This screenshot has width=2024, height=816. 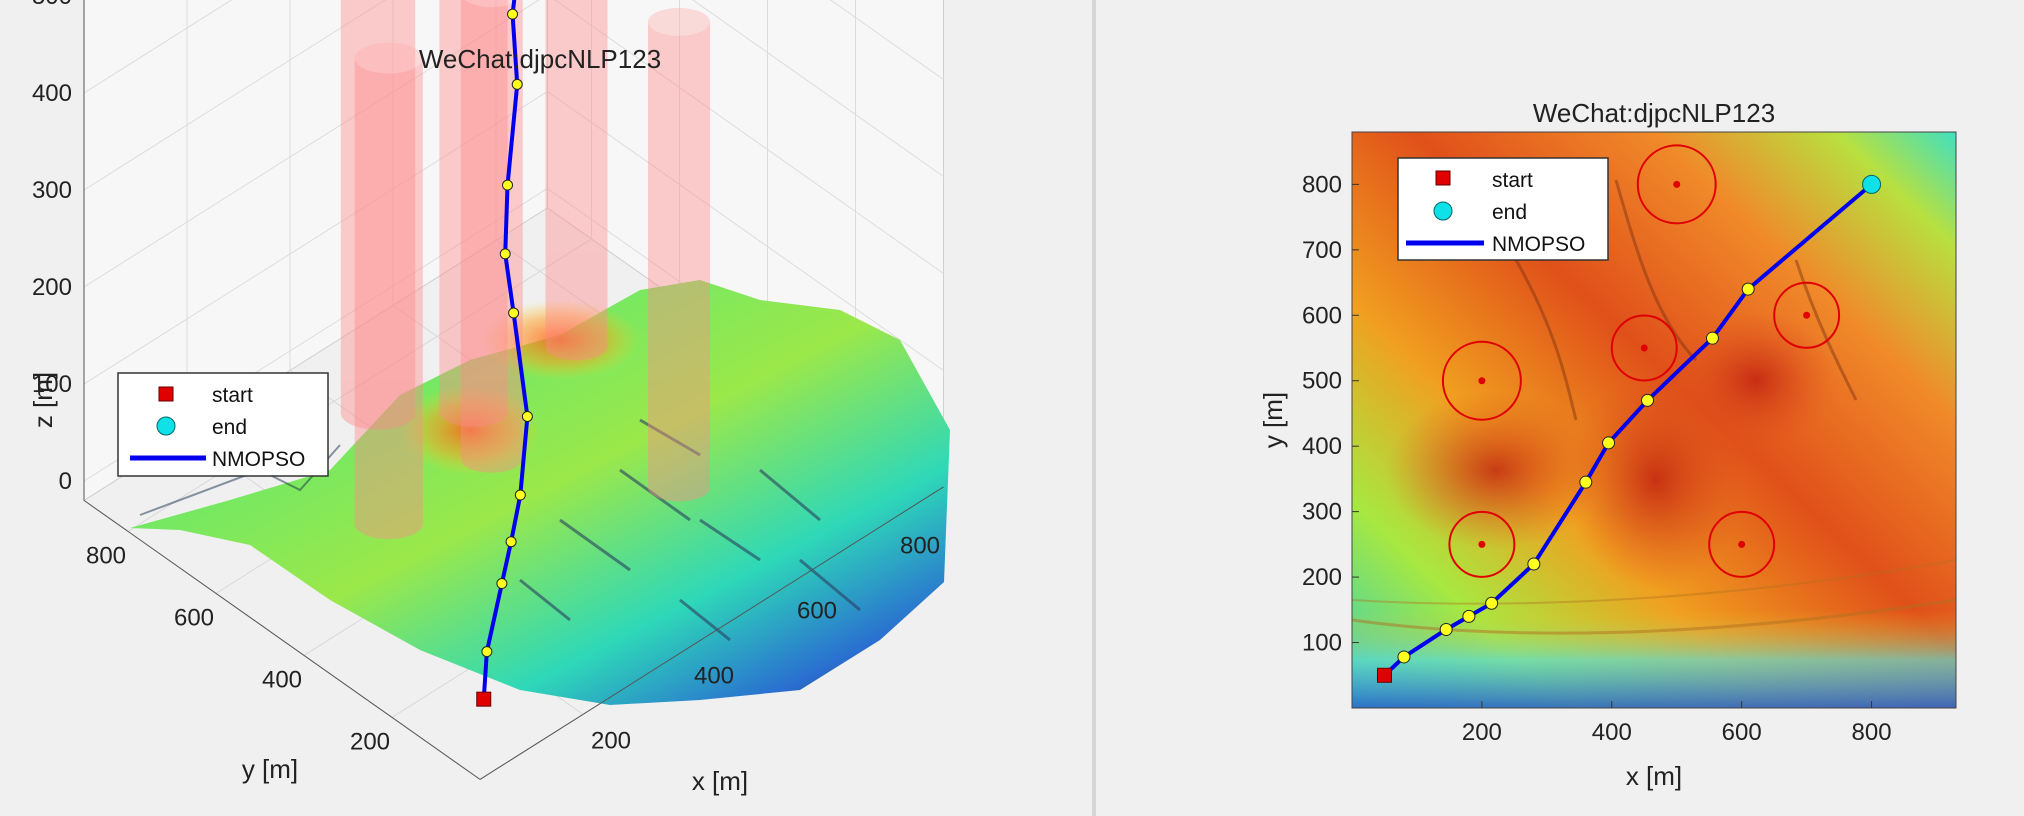 What do you see at coordinates (1094, 408) in the screenshot?
I see `panel-divider` at bounding box center [1094, 408].